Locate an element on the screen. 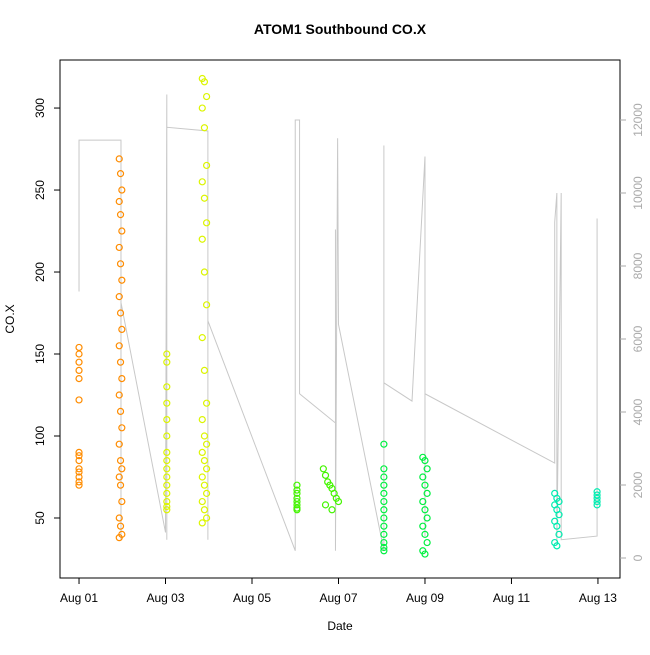 The image size is (650, 655). y2-tick-label: 6000 is located at coordinates (638, 338).